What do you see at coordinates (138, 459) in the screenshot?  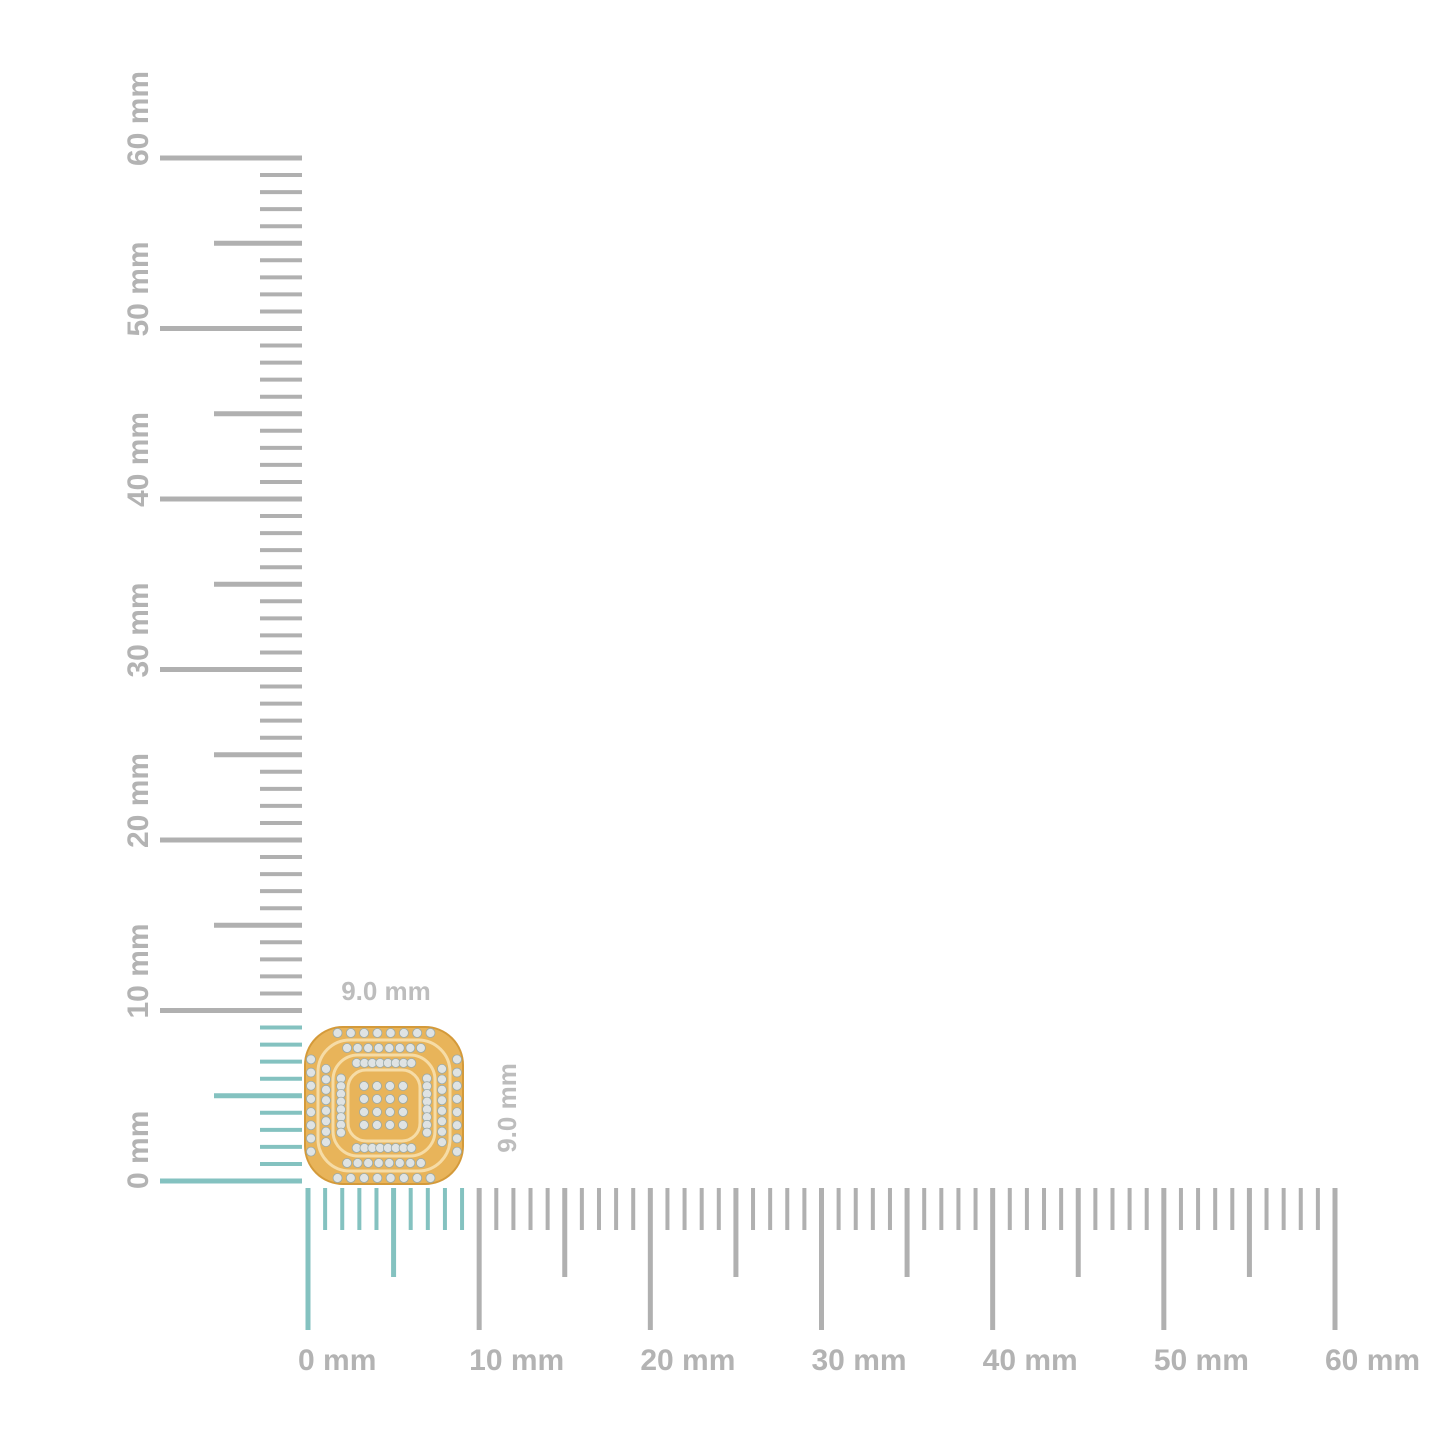 I see `y-ruler-label: 40 mm` at bounding box center [138, 459].